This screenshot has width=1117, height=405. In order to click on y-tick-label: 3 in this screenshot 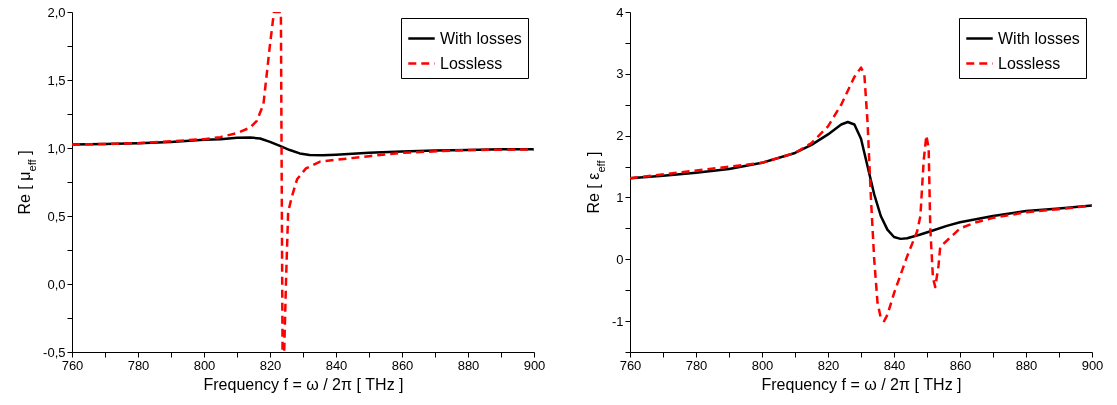, I will do `click(620, 74)`.